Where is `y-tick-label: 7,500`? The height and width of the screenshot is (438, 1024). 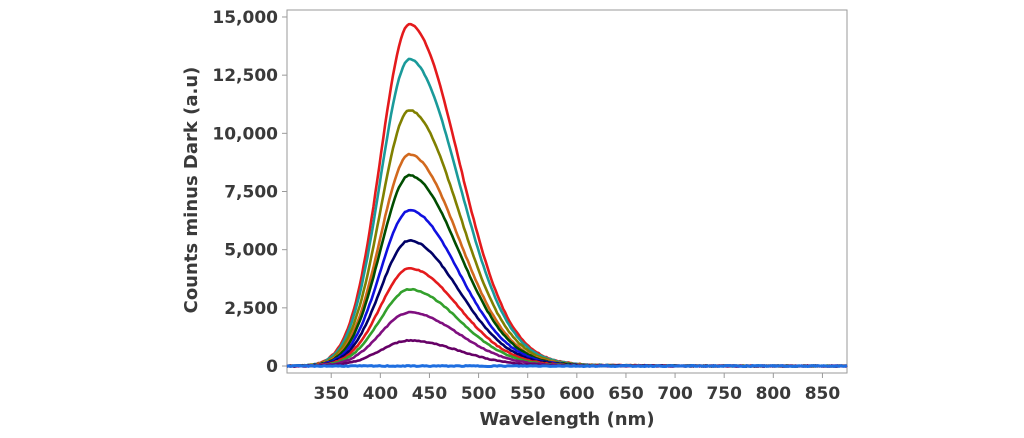 y-tick-label: 7,500 is located at coordinates (251, 193).